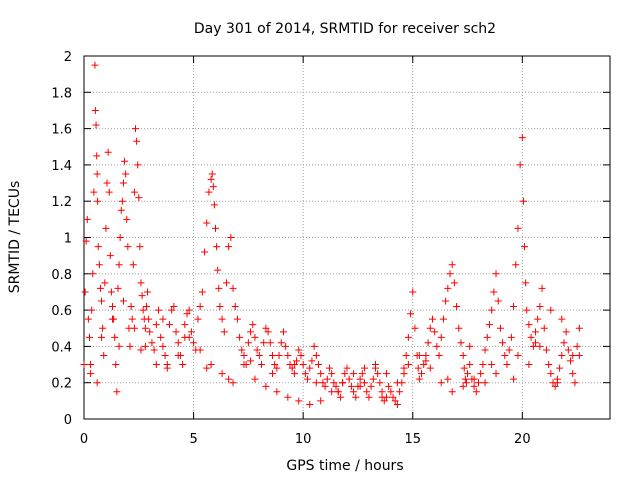 The height and width of the screenshot is (480, 640). What do you see at coordinates (68, 239) in the screenshot?
I see `y-tick-label: 1` at bounding box center [68, 239].